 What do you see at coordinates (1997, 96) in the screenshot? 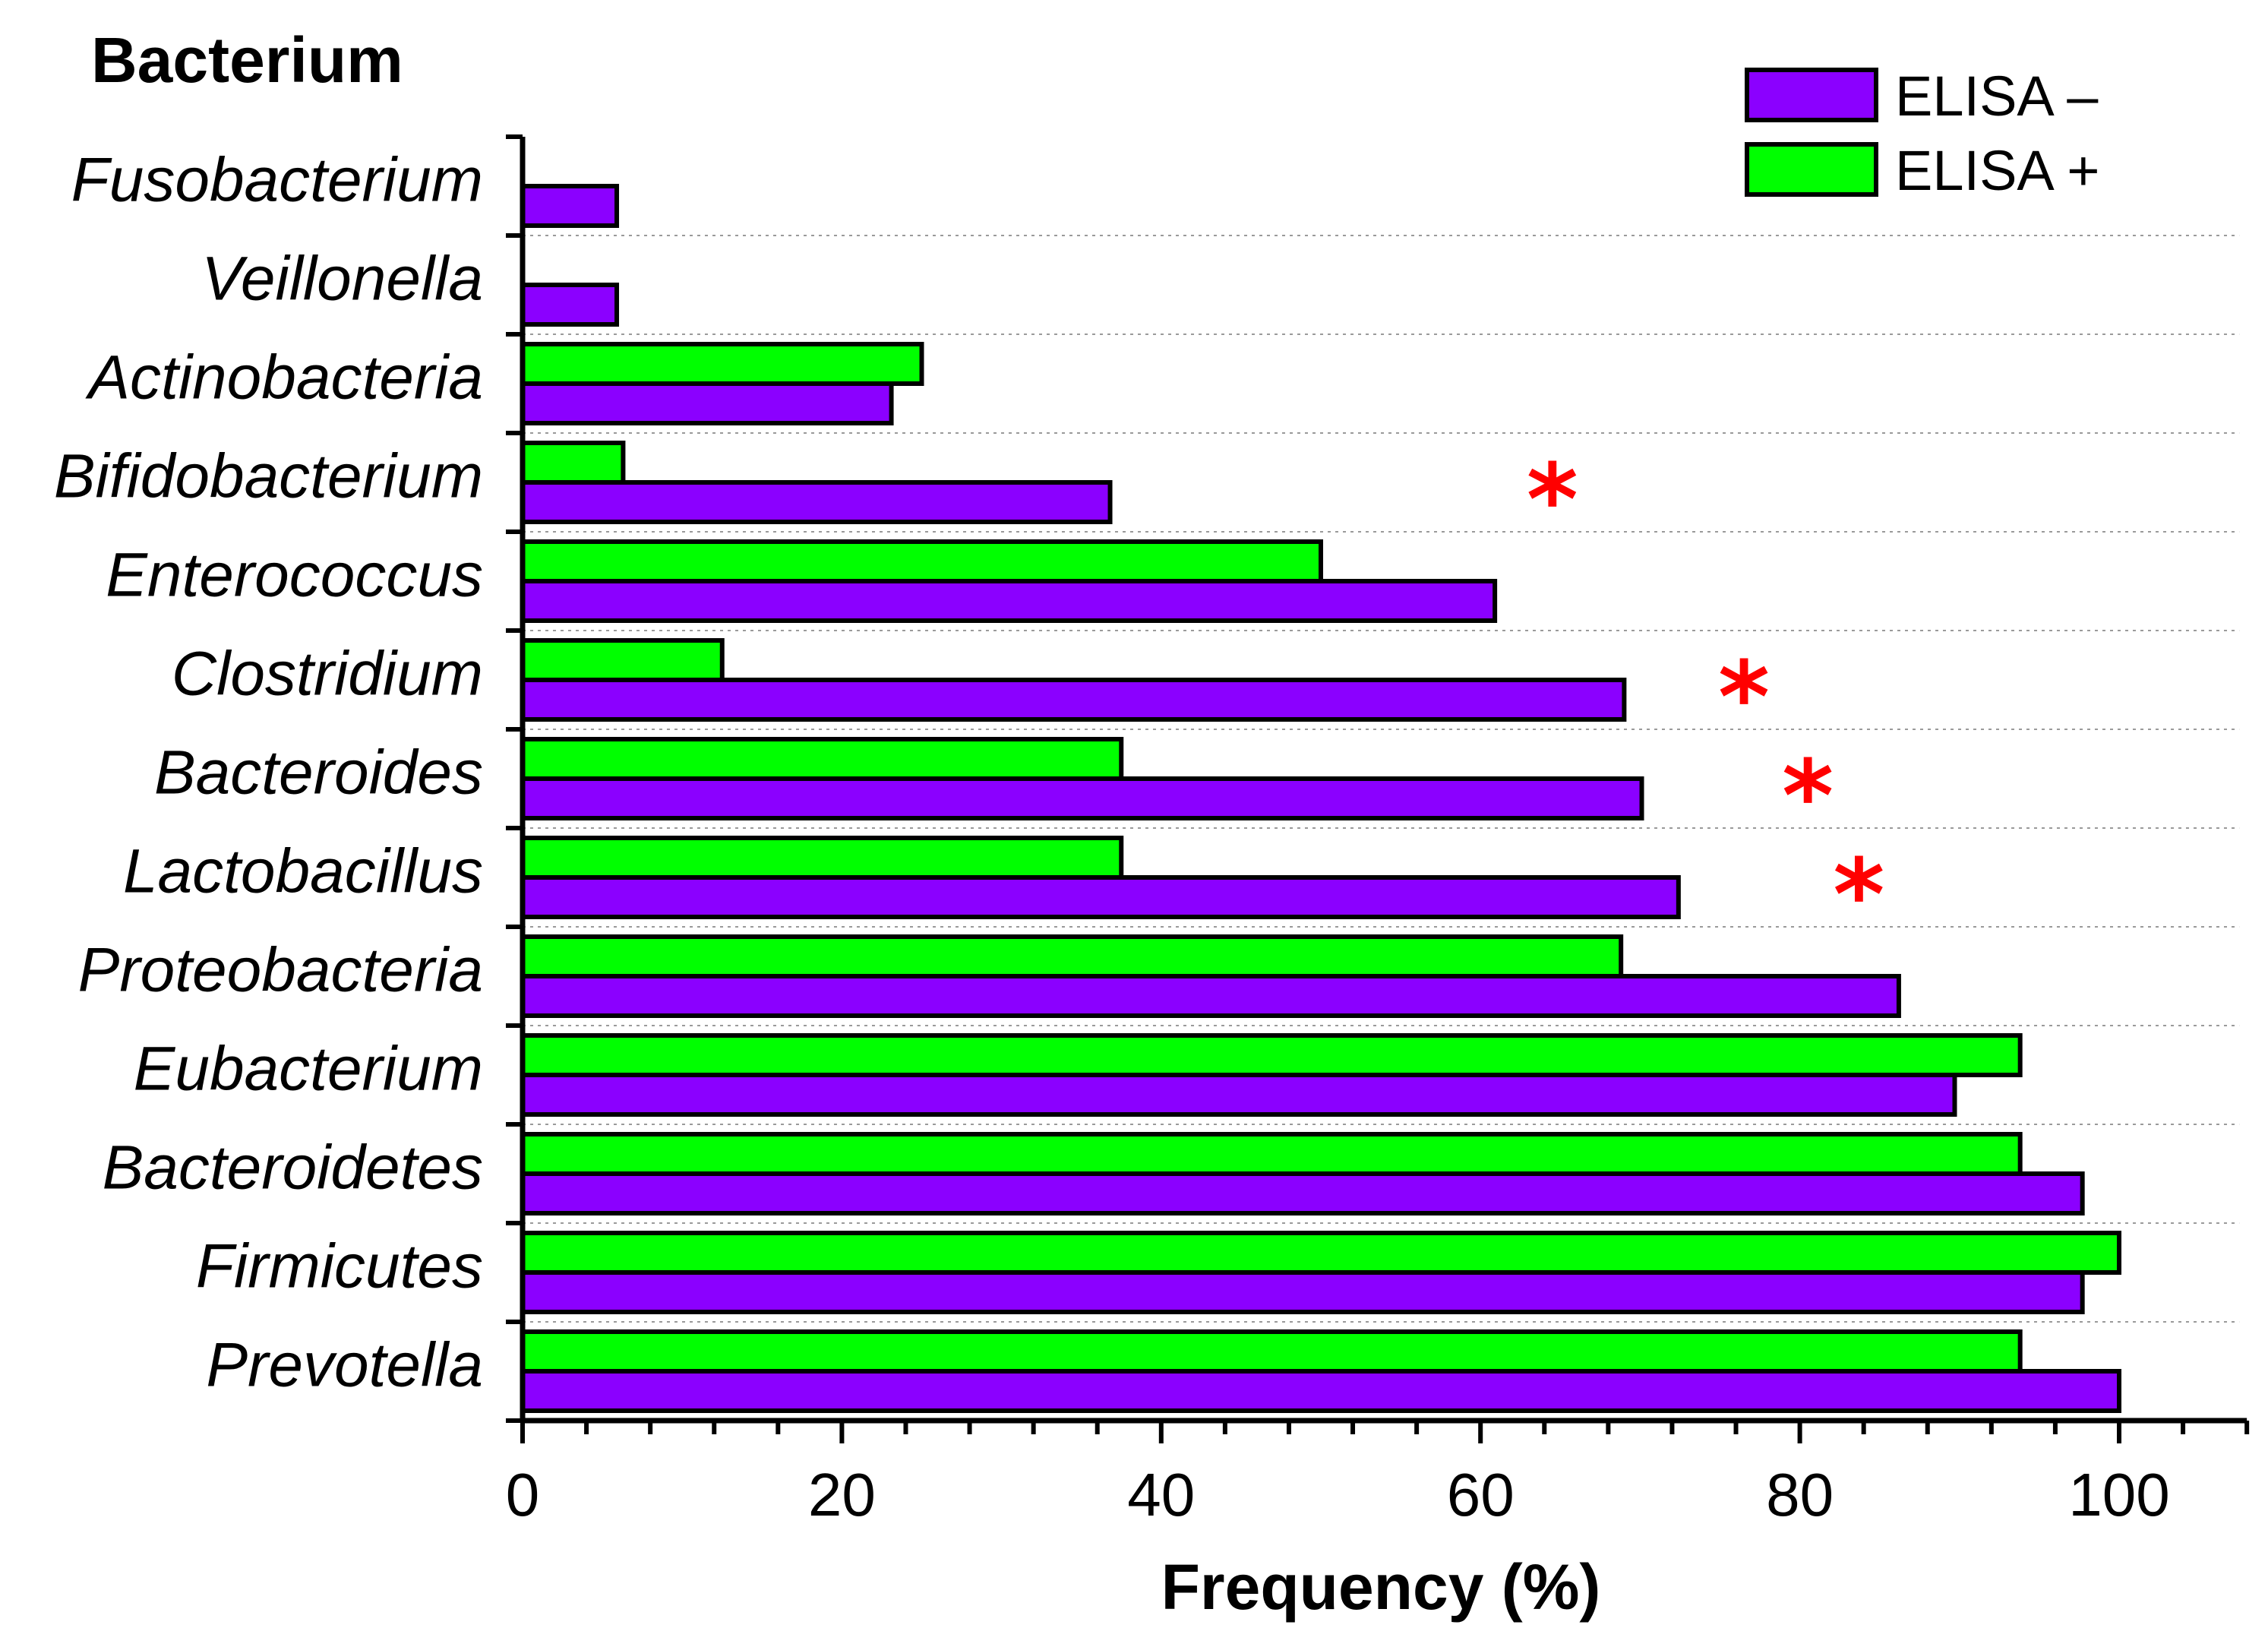
I see `legend-label-elisa-neg: ELISA –` at bounding box center [1997, 96].